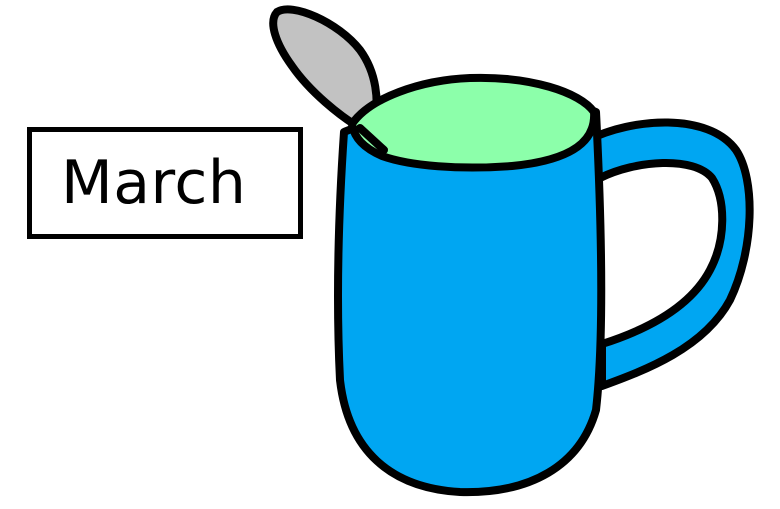 Image resolution: width=780 pixels, height=509 pixels. I want to click on month-label-text: March, so click(154, 183).